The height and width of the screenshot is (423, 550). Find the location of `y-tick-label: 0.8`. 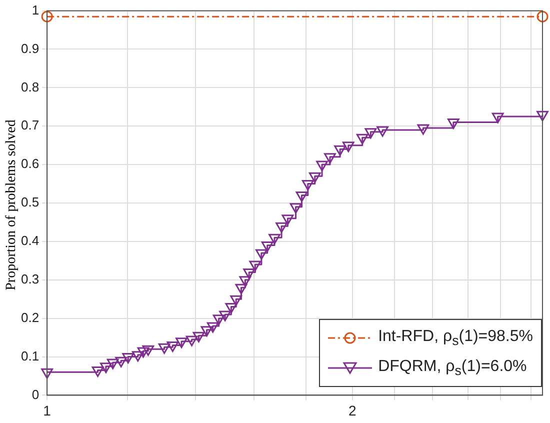

y-tick-label: 0.8 is located at coordinates (30, 86).